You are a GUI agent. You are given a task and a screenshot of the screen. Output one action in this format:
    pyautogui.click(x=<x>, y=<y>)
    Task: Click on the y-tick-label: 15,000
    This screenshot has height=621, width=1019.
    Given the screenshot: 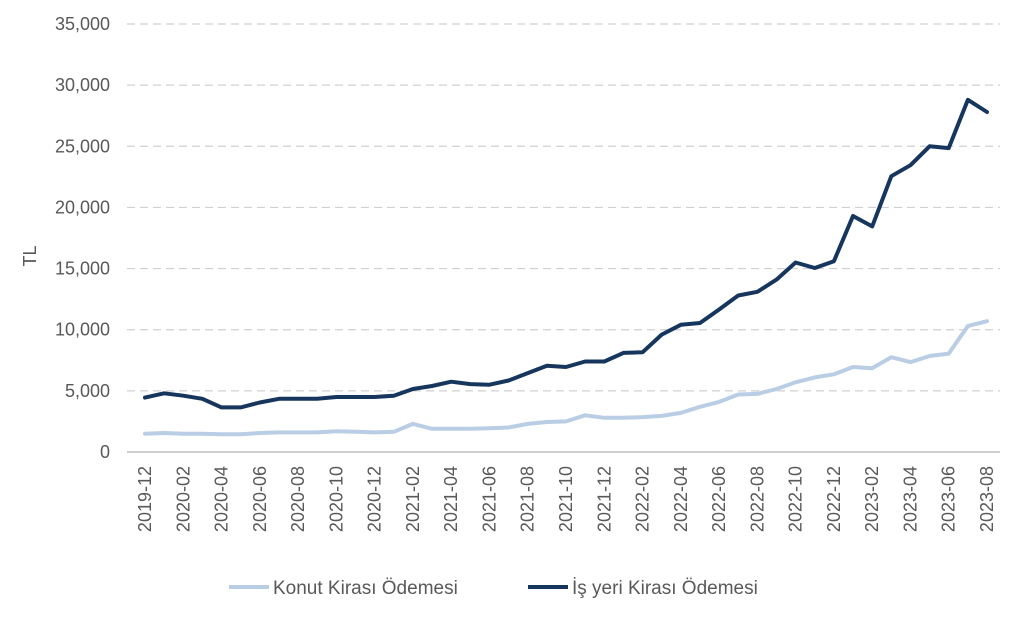 What is the action you would take?
    pyautogui.click(x=82, y=269)
    